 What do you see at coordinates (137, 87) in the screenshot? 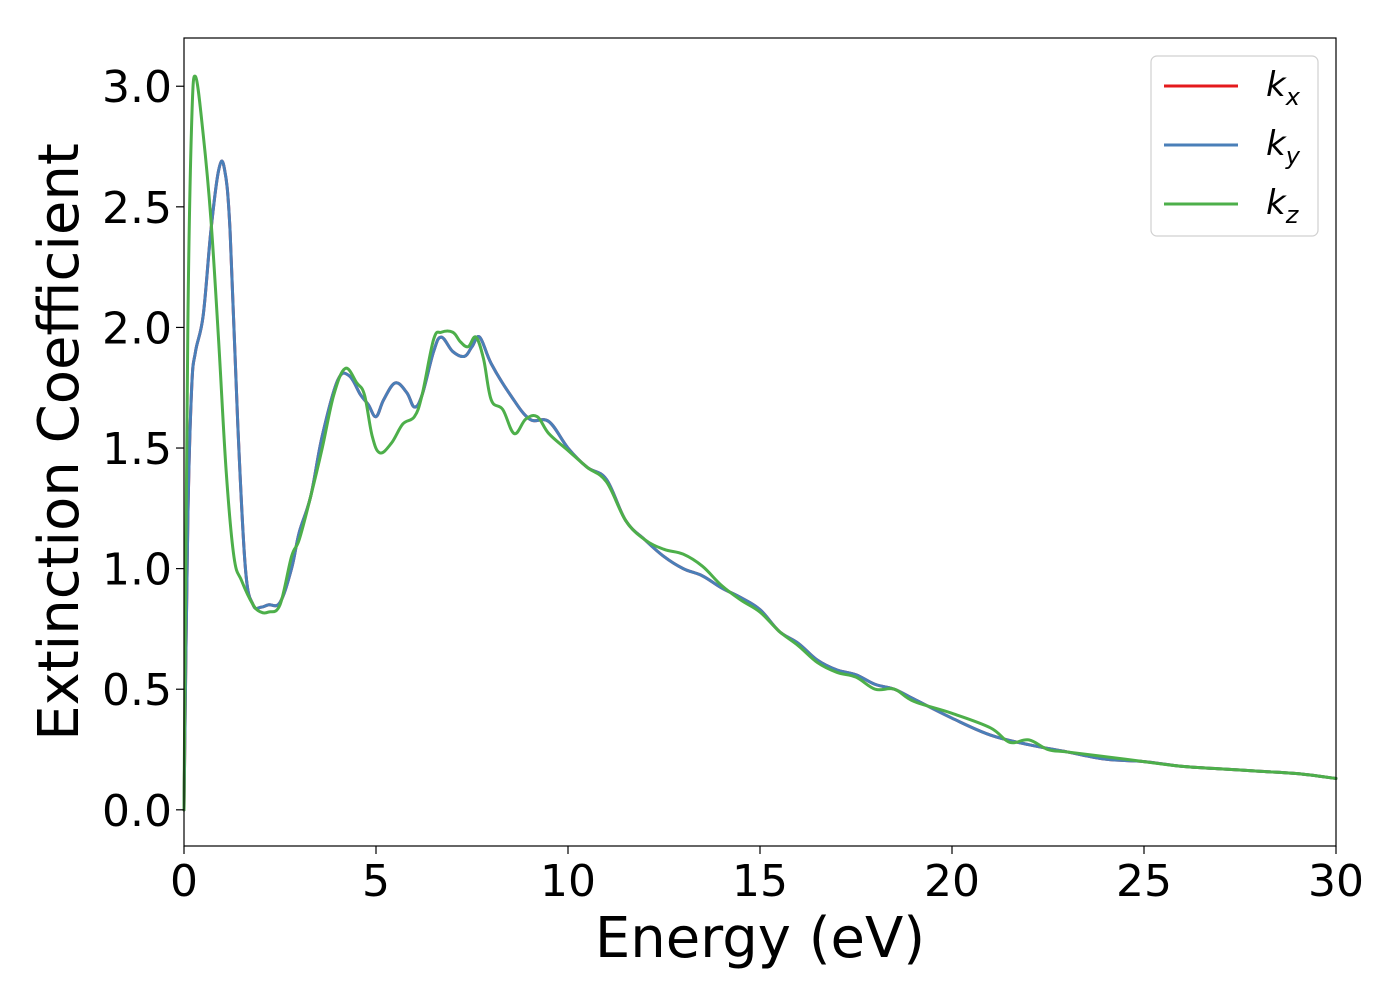
I see `y-tick-label: 3.0` at bounding box center [137, 87].